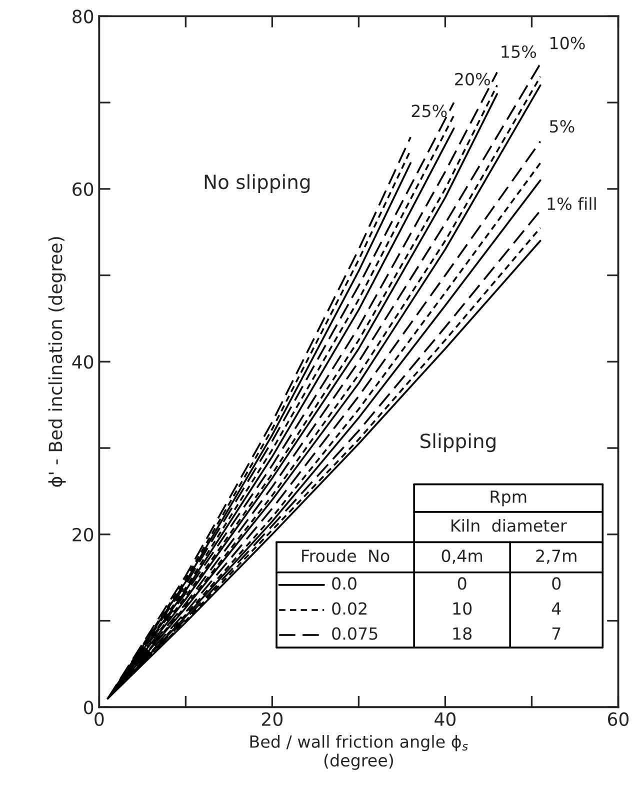 The height and width of the screenshot is (810, 644). Describe the element at coordinates (355, 633) in the screenshot. I see `annotation: 0.075` at that location.